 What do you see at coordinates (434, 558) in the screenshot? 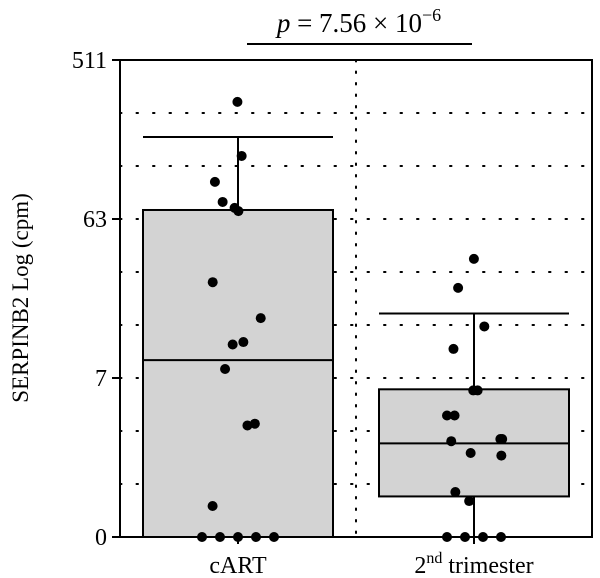
I see `x-tick-label-superscript: nd` at bounding box center [434, 558].